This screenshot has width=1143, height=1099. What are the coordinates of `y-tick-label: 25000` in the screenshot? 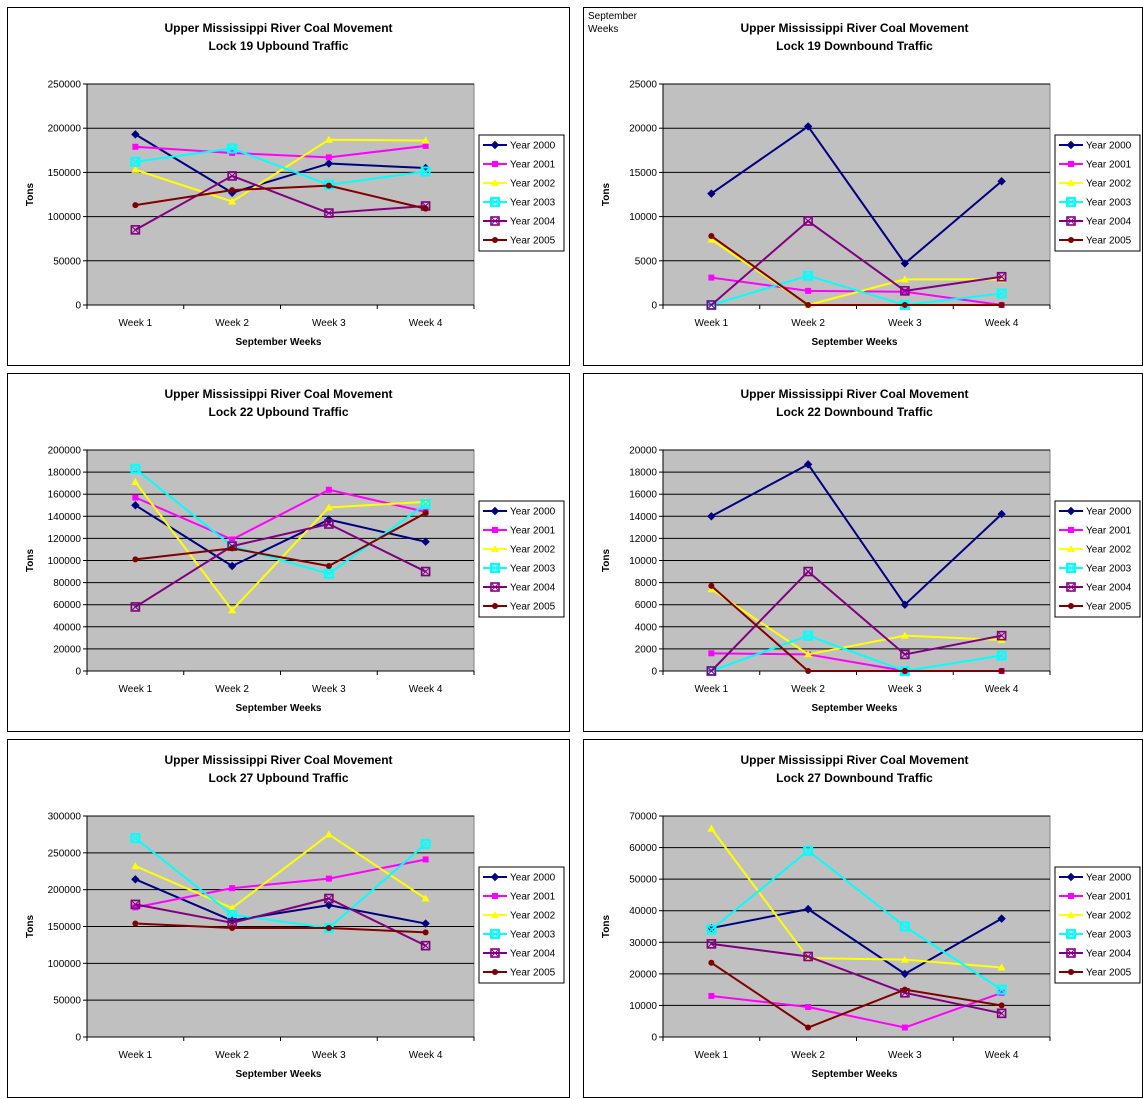 It's located at (643, 85).